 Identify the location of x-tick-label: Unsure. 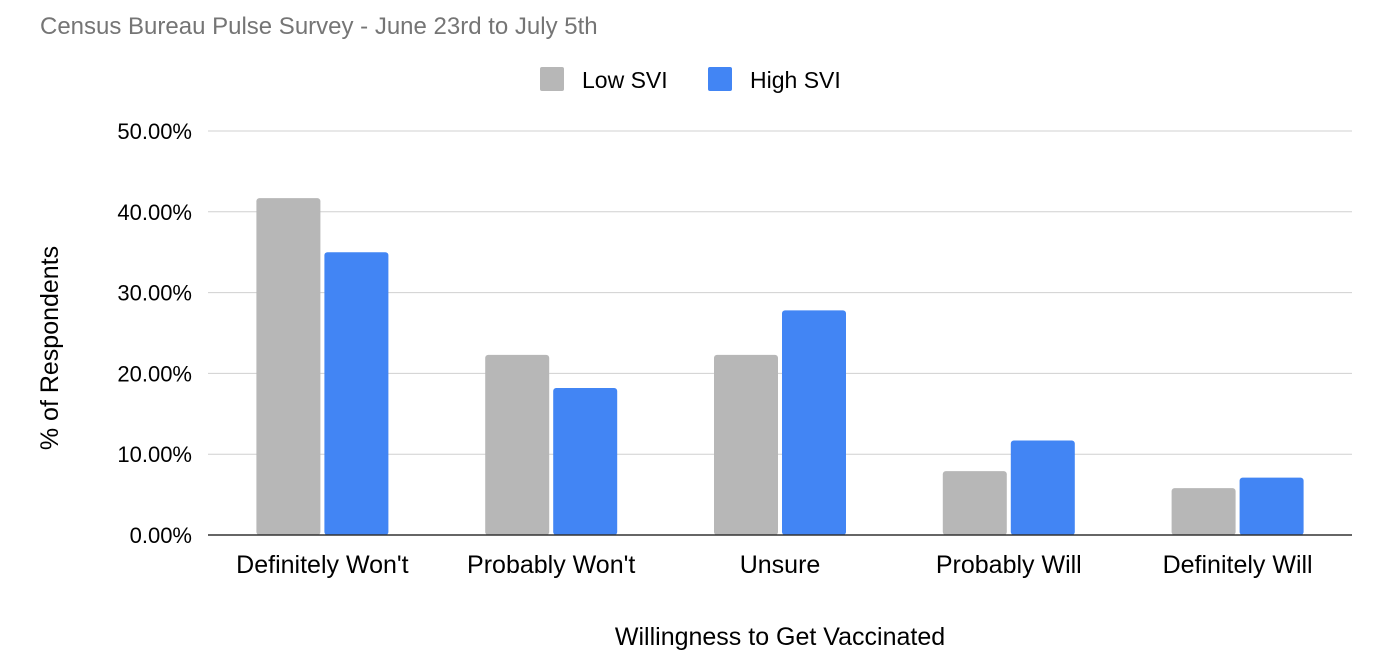
(780, 565).